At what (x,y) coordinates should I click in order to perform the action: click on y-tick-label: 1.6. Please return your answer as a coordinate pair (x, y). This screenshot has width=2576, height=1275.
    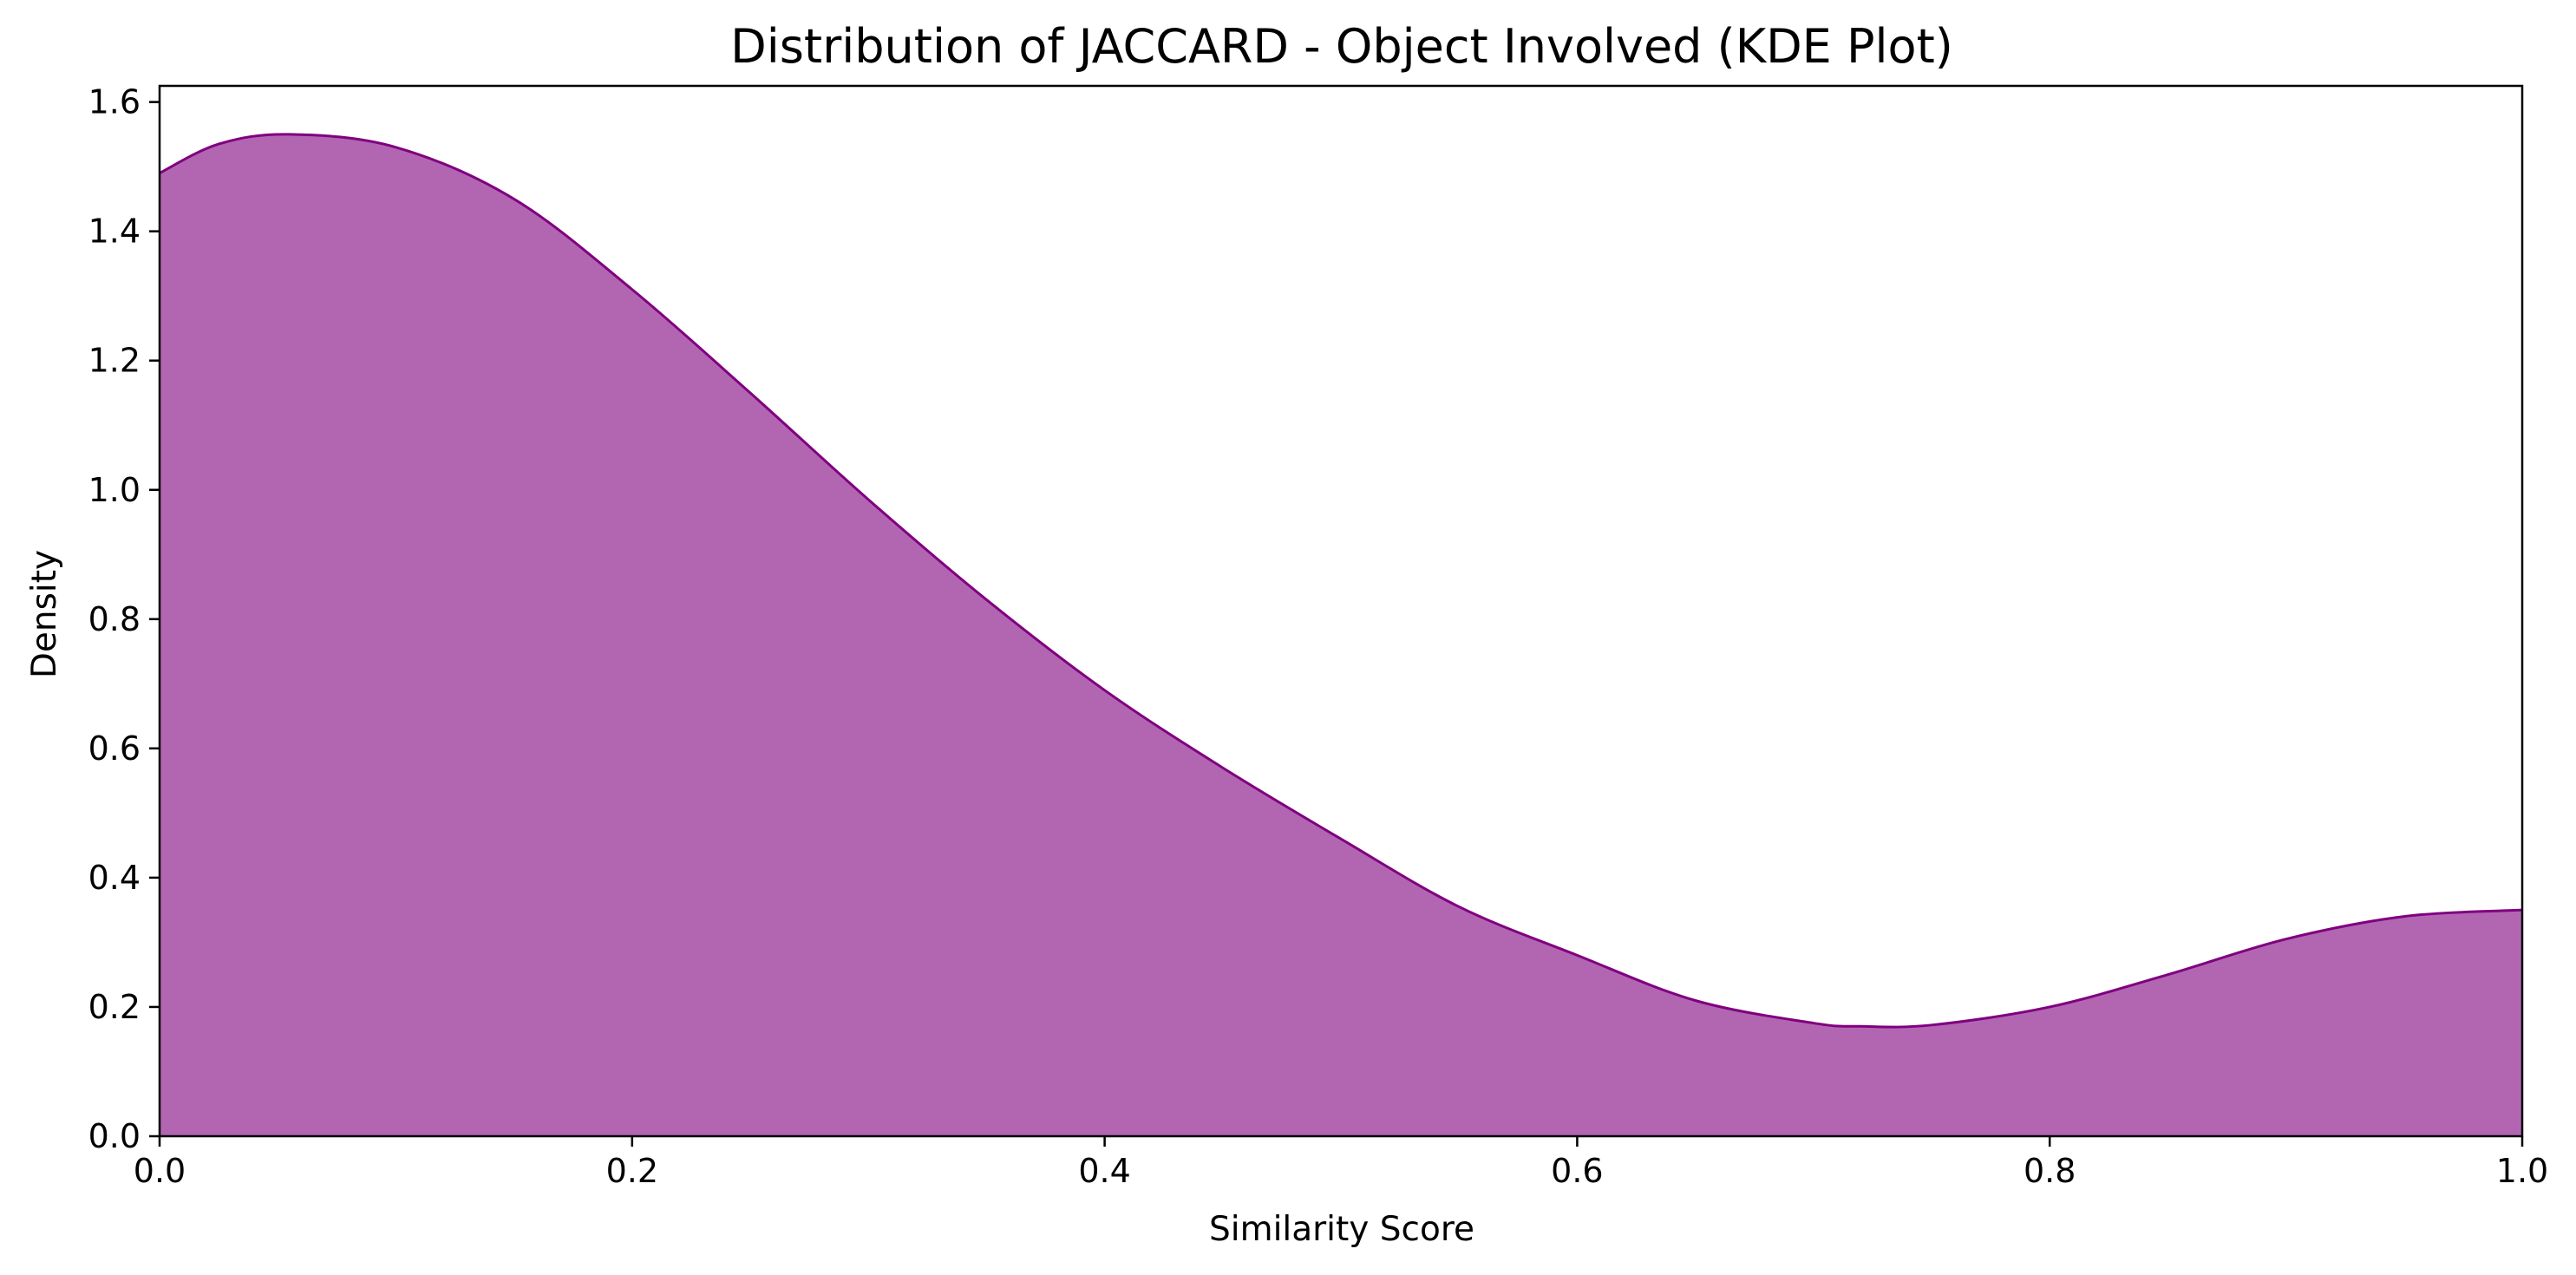
    Looking at the image, I should click on (114, 102).